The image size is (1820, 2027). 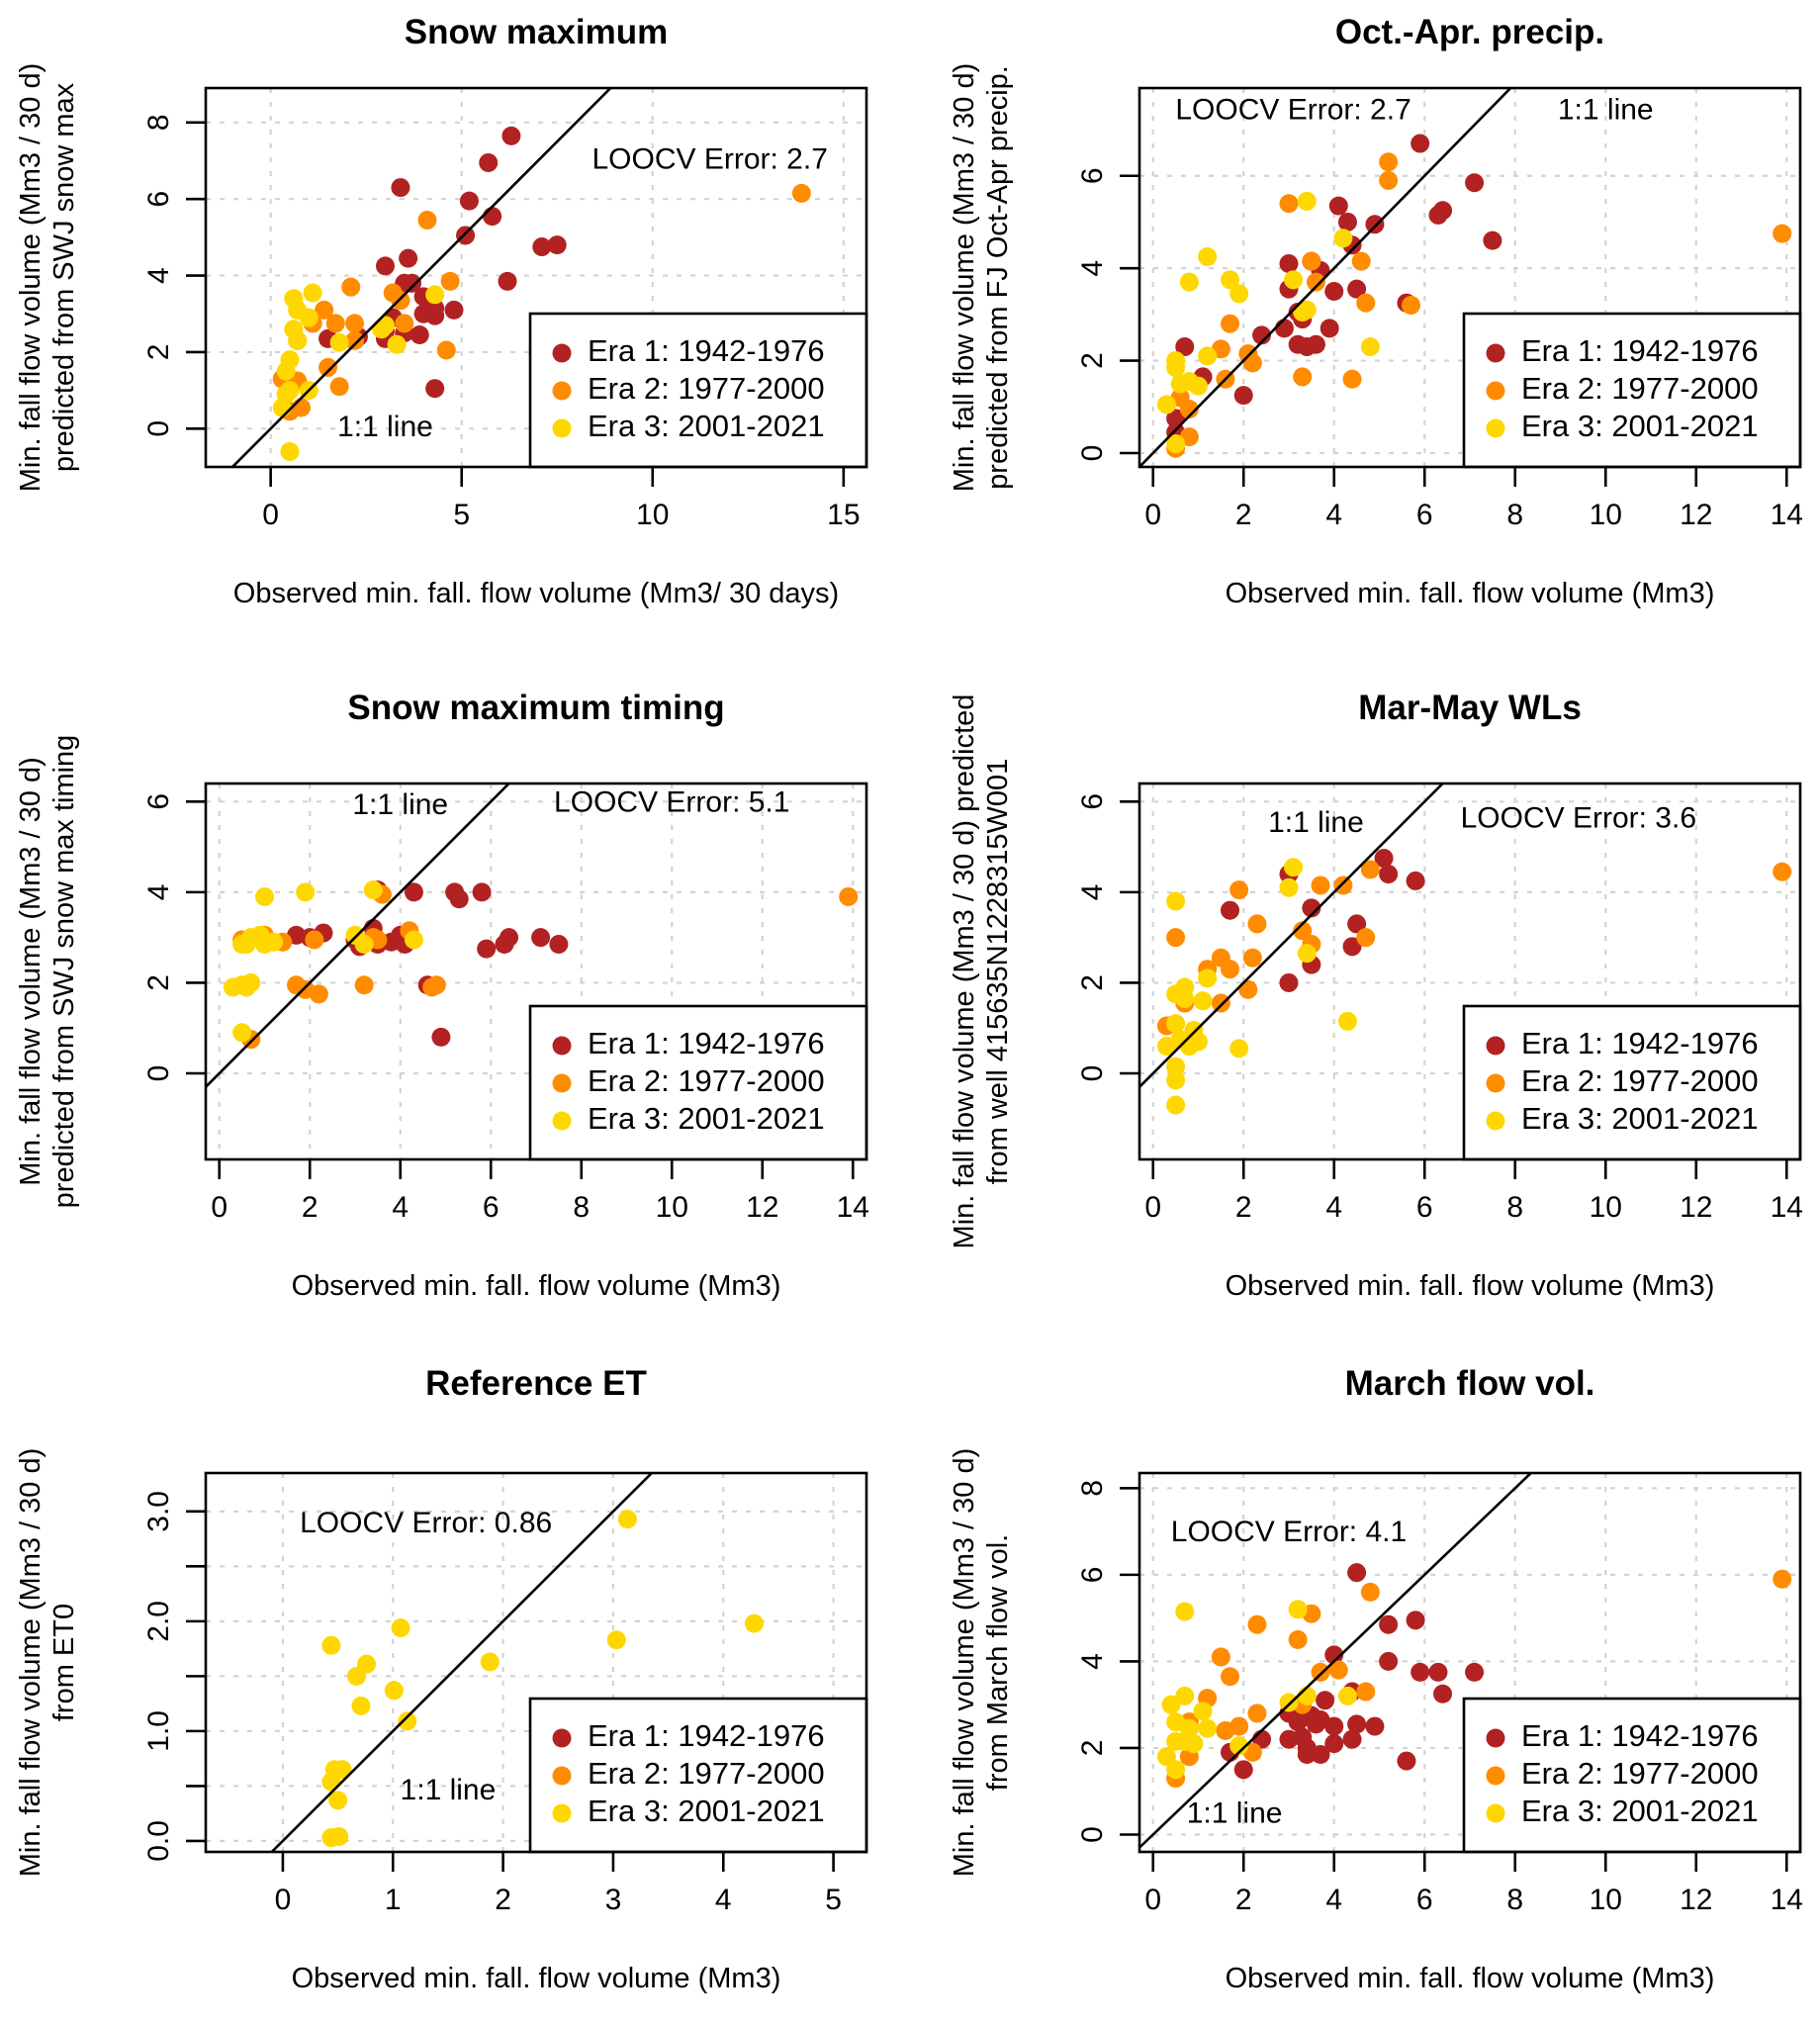 What do you see at coordinates (64, 972) in the screenshot?
I see `y-axis-label-line-2: predicted from SWJ snow max timing` at bounding box center [64, 972].